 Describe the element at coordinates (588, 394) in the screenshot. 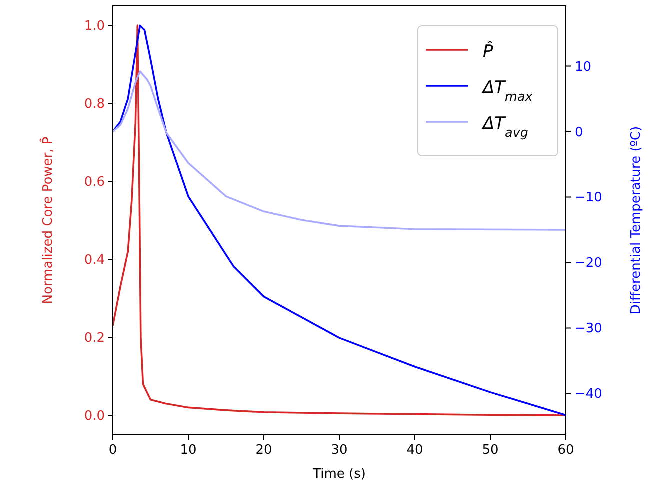

I see `y2-tick-label: −40` at that location.